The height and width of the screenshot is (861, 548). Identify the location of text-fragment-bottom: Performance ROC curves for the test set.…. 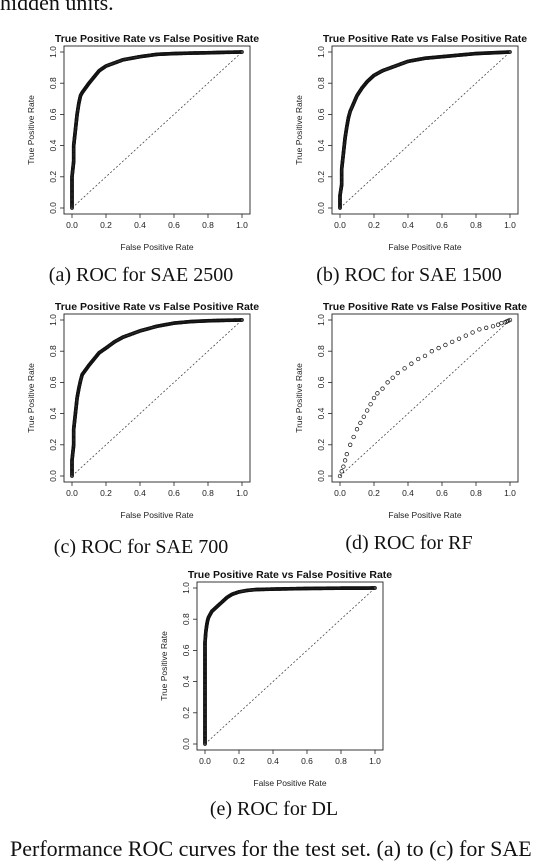
(271, 848).